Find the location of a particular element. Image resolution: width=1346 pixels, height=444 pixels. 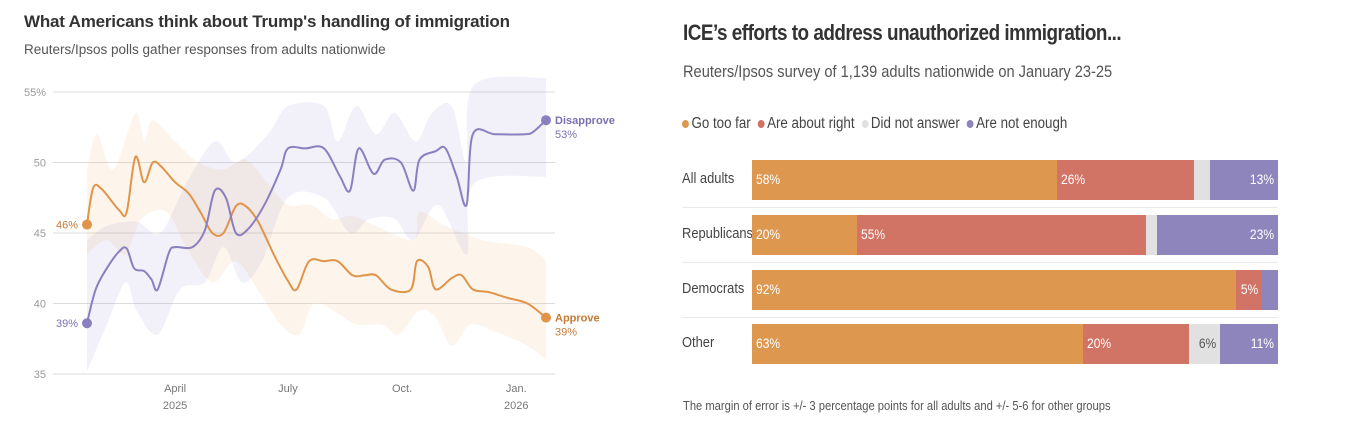

bar-category-label: Democrats is located at coordinates (713, 288).